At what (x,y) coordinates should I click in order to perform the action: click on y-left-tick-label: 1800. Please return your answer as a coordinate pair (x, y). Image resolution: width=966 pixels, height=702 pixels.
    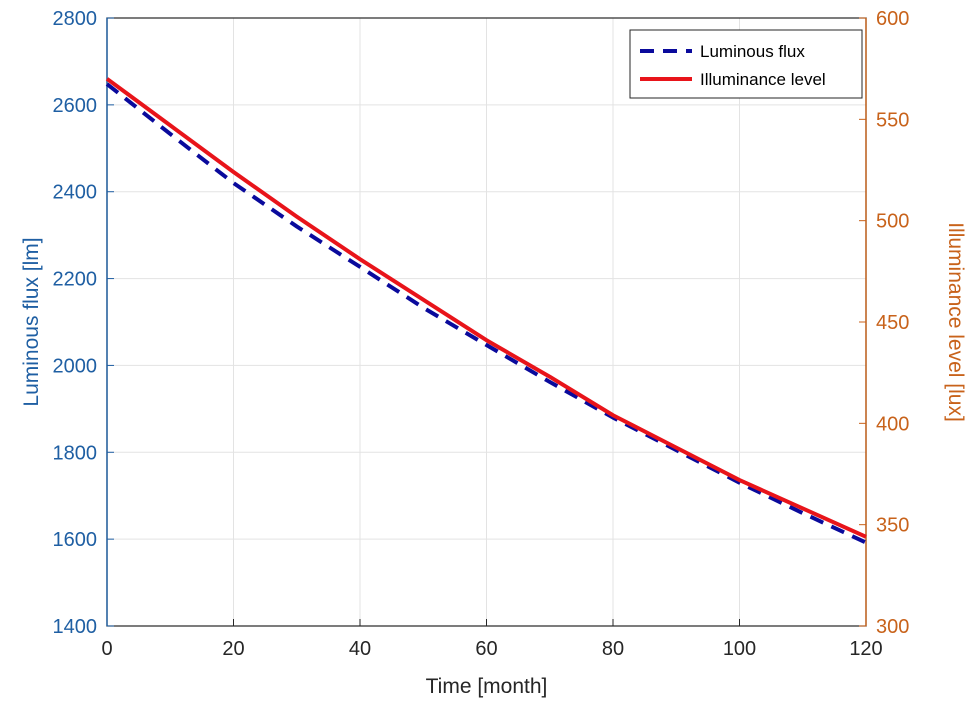
    Looking at the image, I should click on (75, 453).